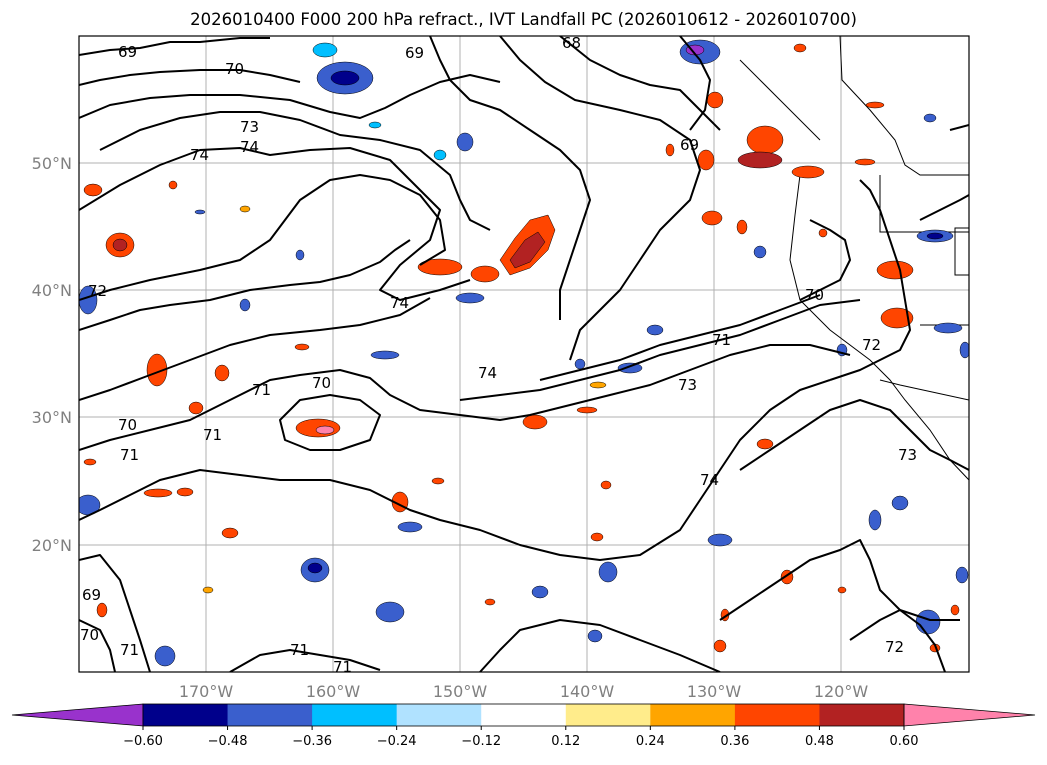  I want to click on colorbar-tick-label: 0.24, so click(650, 741).